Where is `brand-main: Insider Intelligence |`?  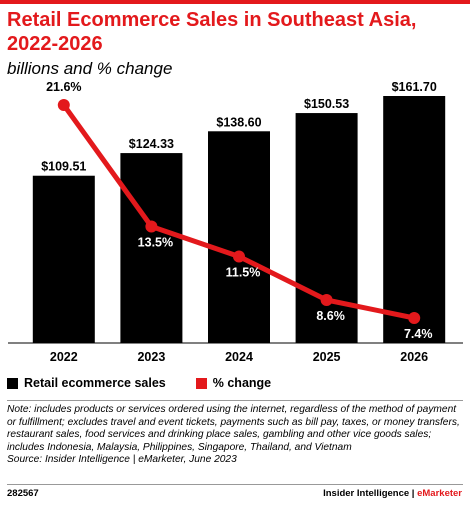 brand-main: Insider Intelligence | is located at coordinates (370, 493).